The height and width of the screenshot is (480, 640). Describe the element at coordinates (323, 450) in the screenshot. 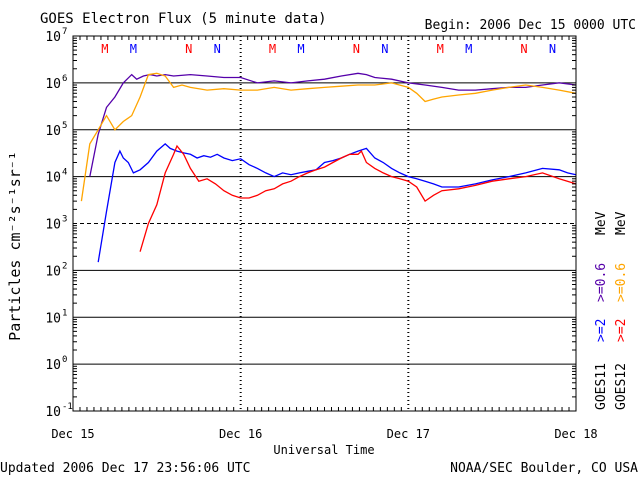

I see `x-axis-label: Universal Time` at that location.